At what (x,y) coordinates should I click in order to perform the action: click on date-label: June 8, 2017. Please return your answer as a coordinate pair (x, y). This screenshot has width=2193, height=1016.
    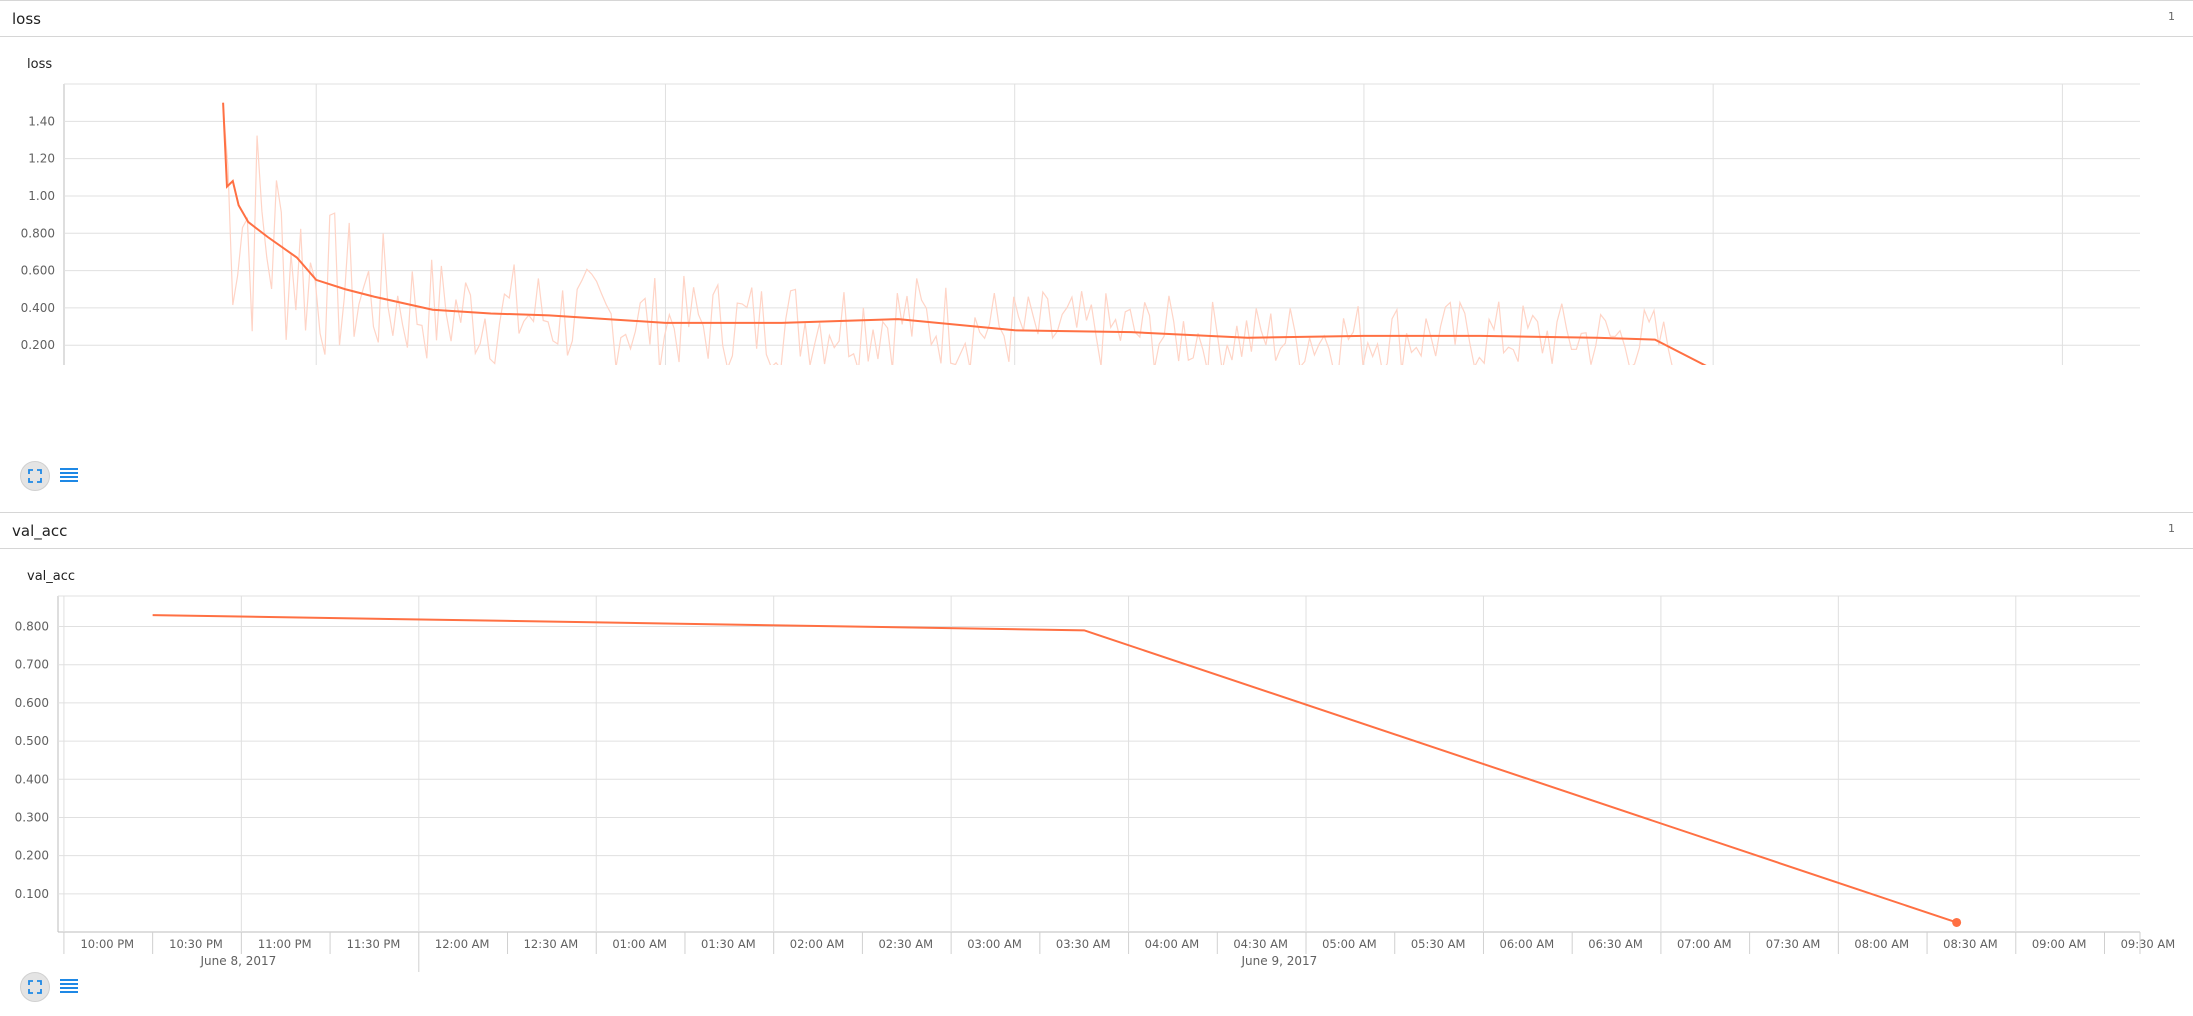
    Looking at the image, I should click on (238, 961).